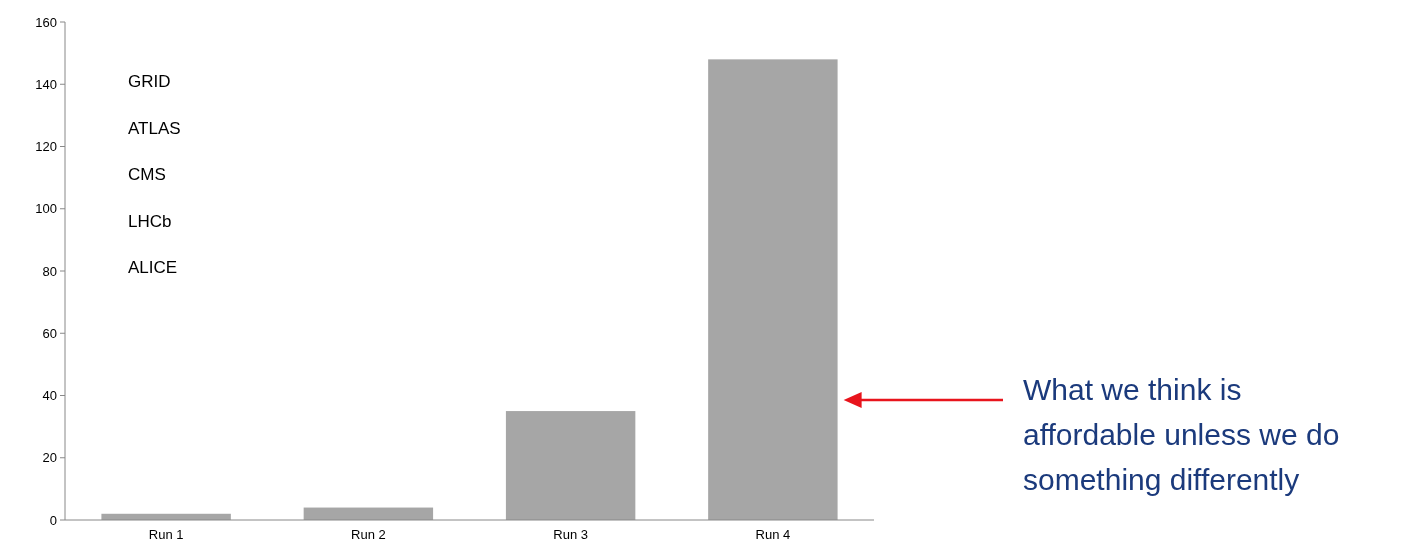 The height and width of the screenshot is (560, 1422). Describe the element at coordinates (46, 22) in the screenshot. I see `y-tick-label: 160` at that location.